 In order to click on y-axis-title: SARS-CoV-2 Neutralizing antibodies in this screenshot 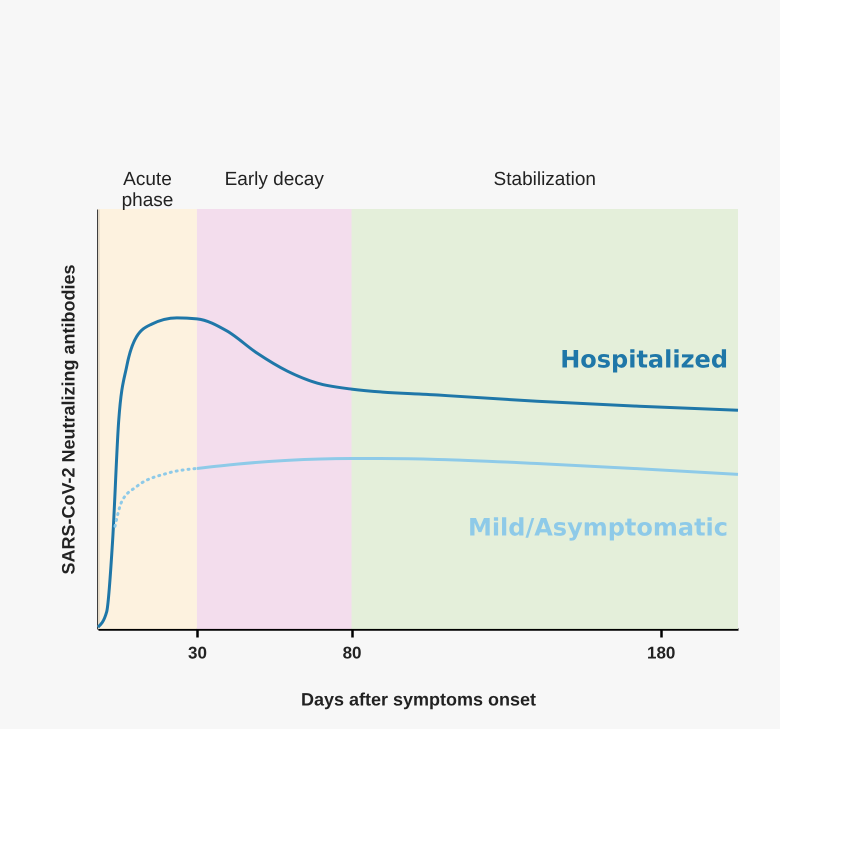, I will do `click(68, 419)`.